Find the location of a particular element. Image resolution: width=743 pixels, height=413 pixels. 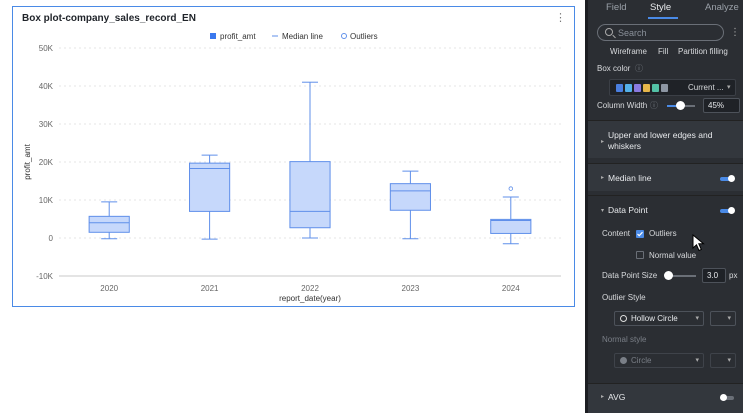

data-point-toggle is located at coordinates (727, 210).